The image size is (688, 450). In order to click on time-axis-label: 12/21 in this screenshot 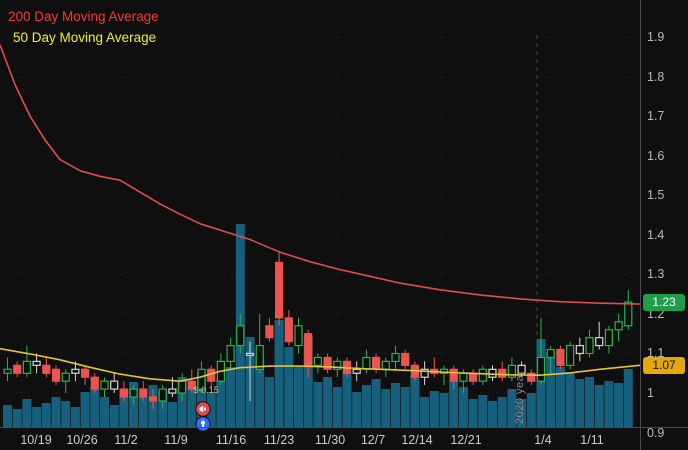, I will do `click(466, 440)`.